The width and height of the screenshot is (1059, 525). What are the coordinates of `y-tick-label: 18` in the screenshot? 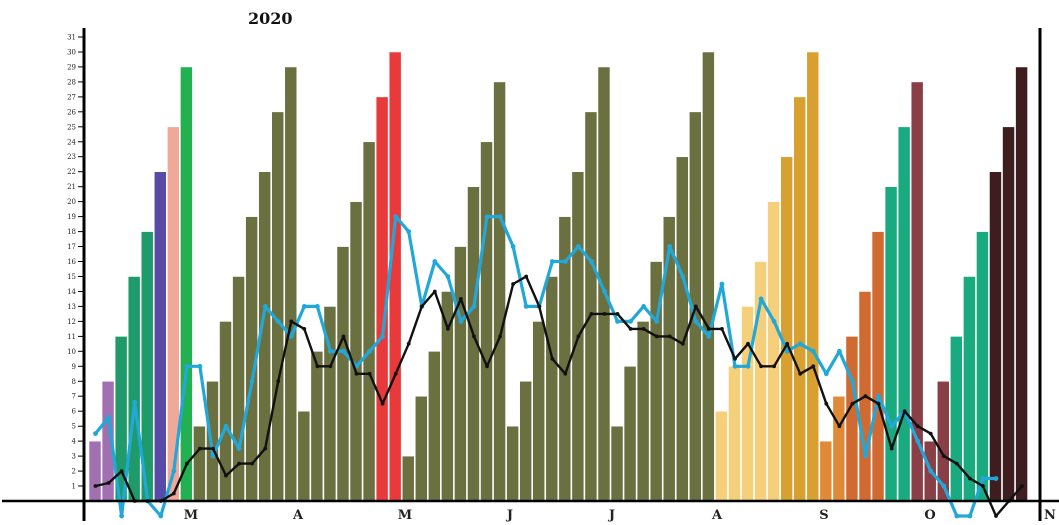 It's located at (71, 232).